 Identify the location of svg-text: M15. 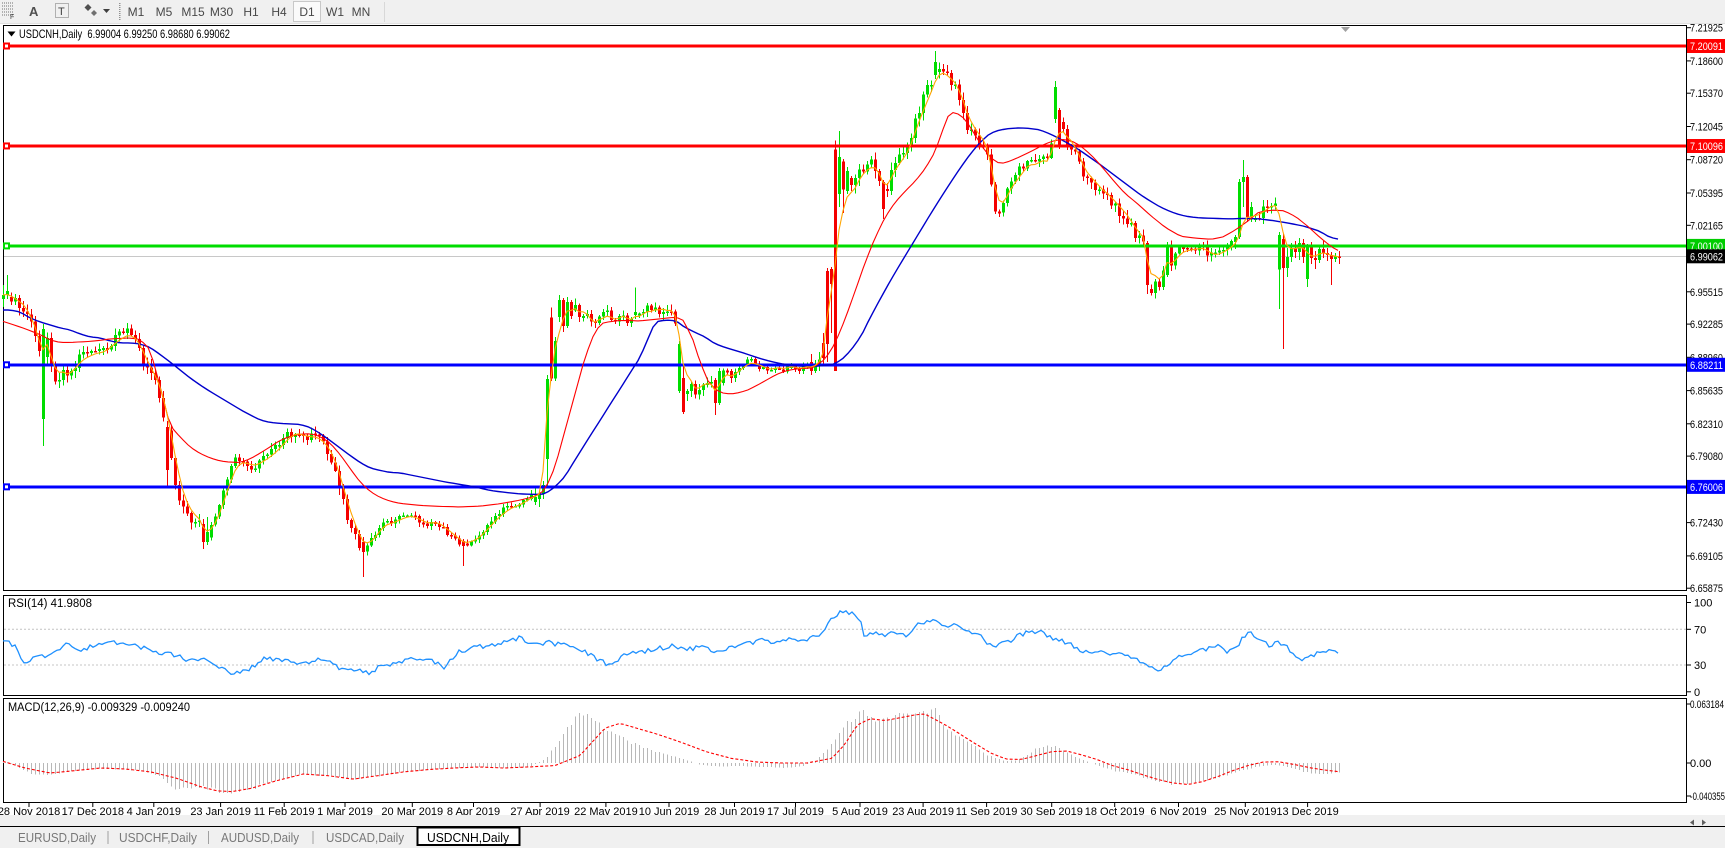
(193, 12).